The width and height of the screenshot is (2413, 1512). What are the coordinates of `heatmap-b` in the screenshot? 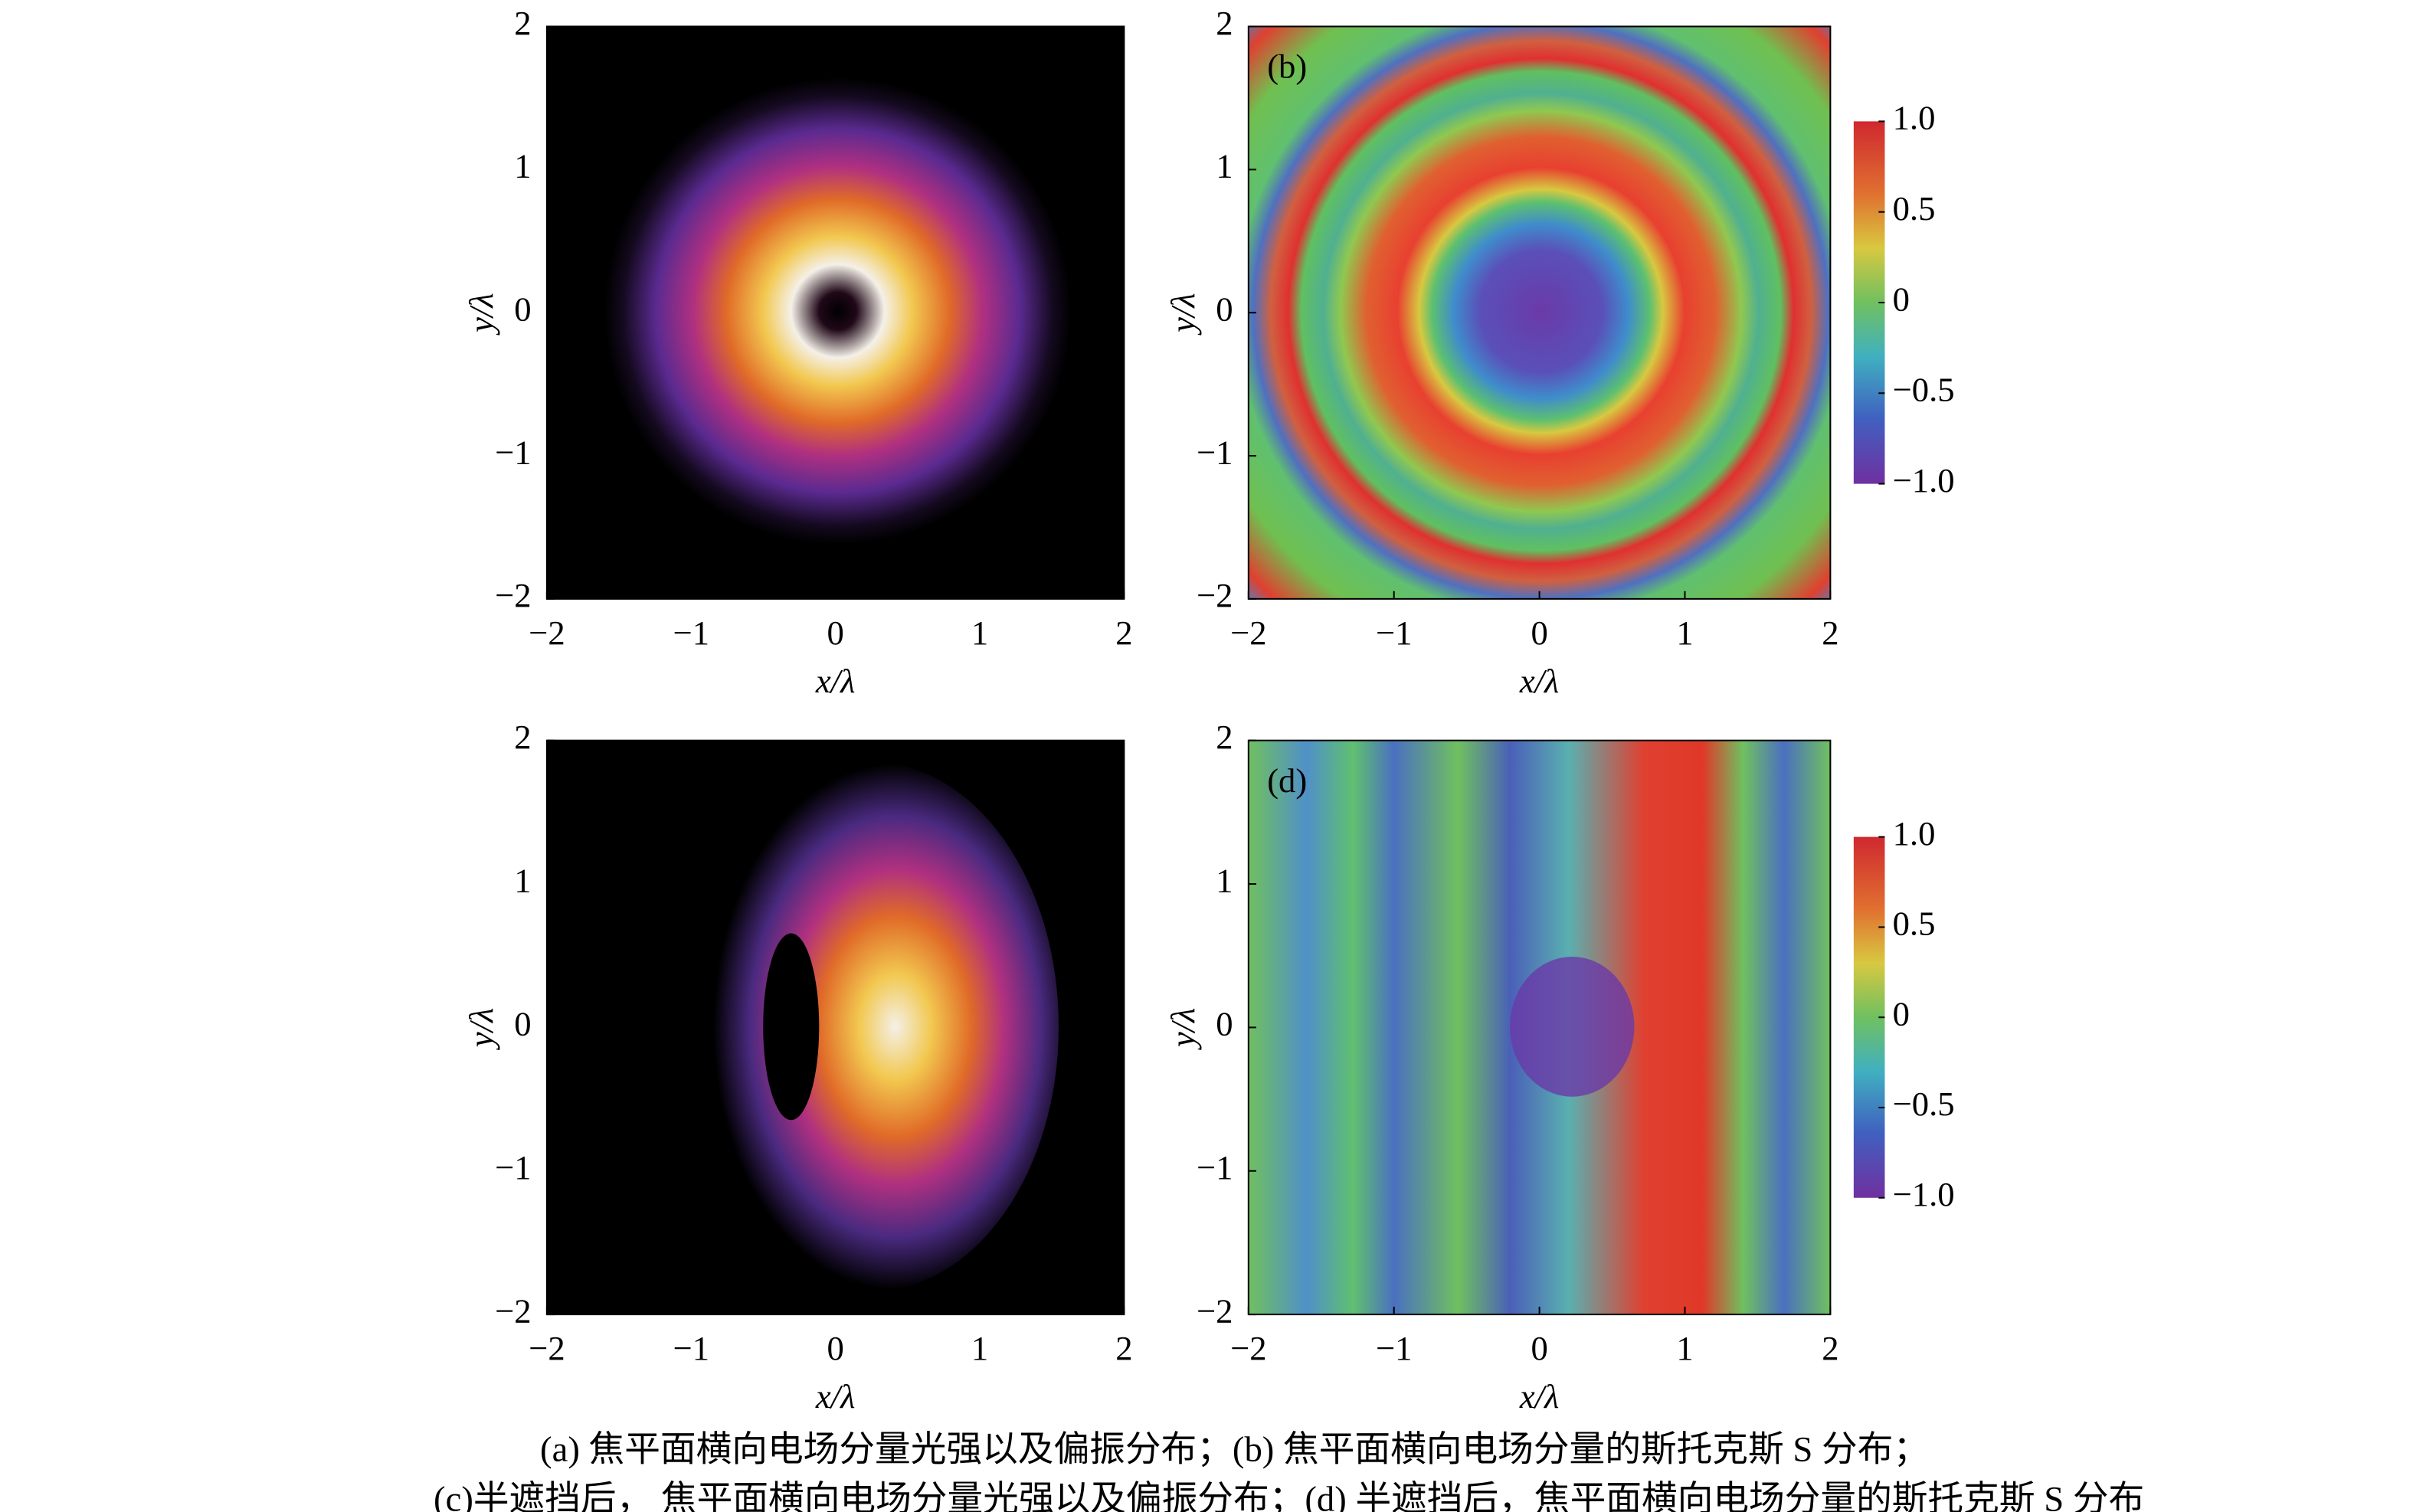 It's located at (1539, 312).